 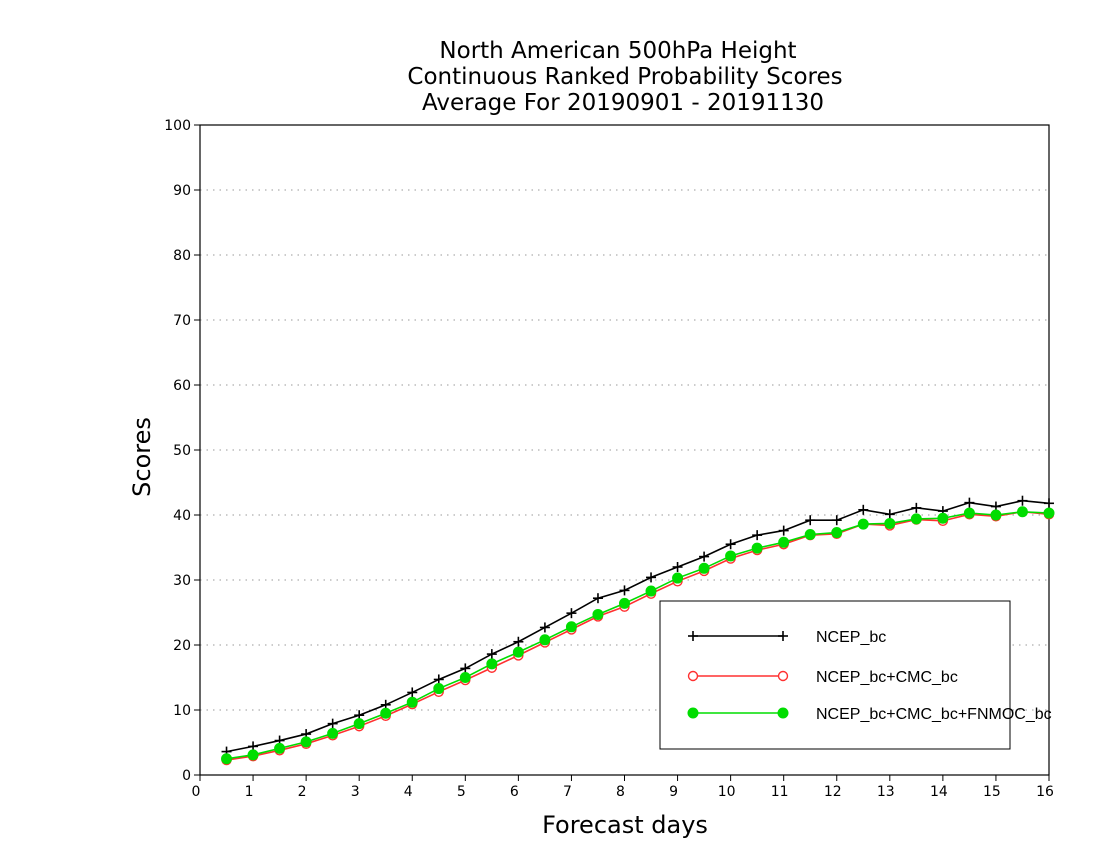 I want to click on y-tick-label-50: 50, so click(x=182, y=451).